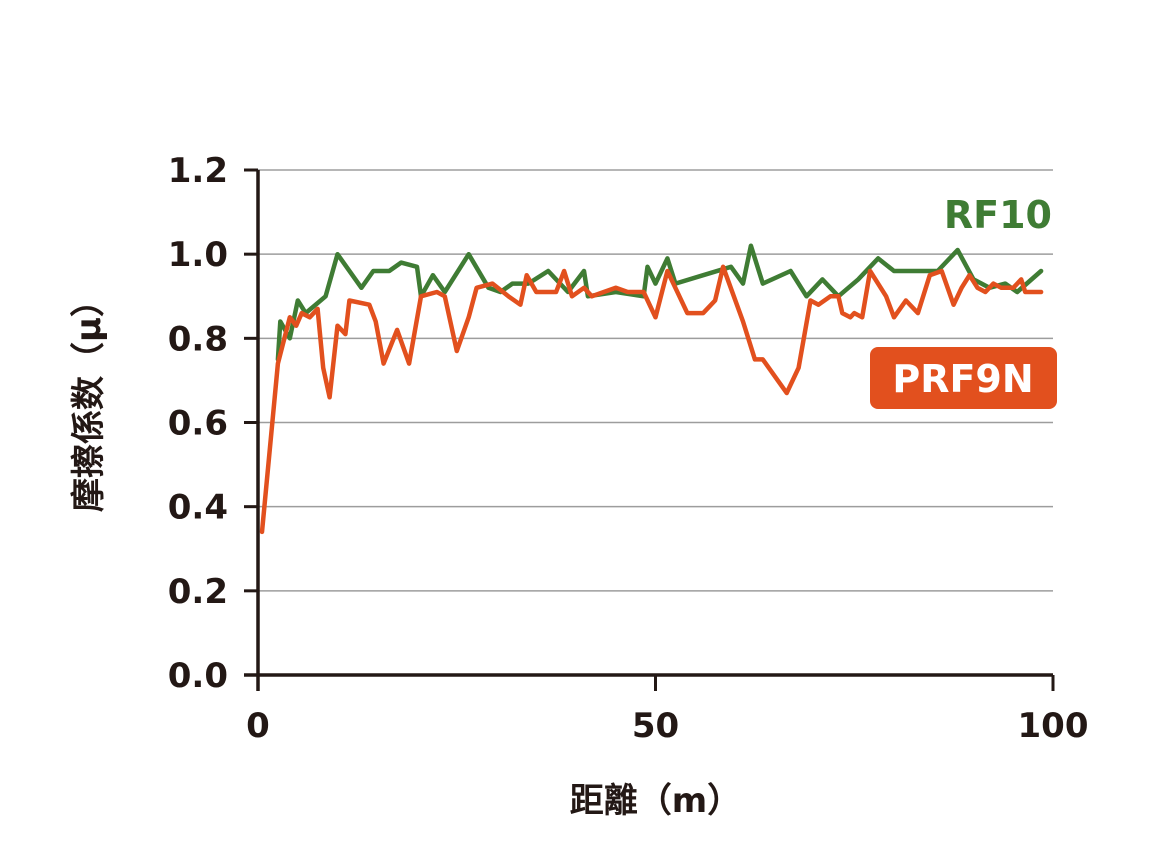 The image size is (1175, 855). Describe the element at coordinates (998, 215) in the screenshot. I see `series-label-rf10: RF10` at that location.